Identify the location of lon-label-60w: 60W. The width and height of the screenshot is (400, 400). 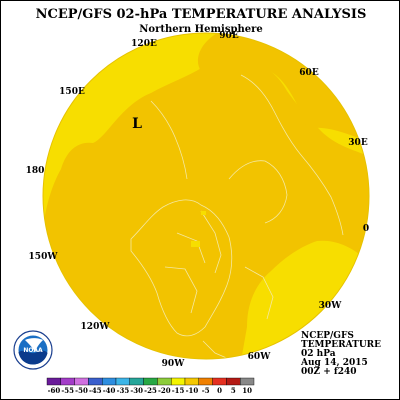
(260, 357).